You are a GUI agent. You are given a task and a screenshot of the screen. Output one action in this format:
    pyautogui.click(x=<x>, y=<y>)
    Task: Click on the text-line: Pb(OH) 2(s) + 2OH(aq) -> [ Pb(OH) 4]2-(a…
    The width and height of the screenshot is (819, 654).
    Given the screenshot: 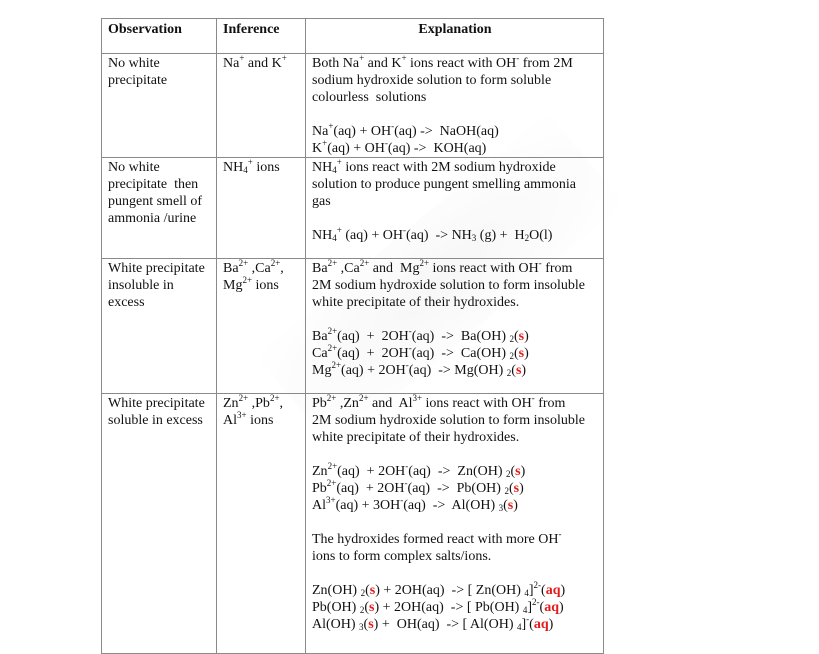 What is the action you would take?
    pyautogui.click(x=438, y=606)
    